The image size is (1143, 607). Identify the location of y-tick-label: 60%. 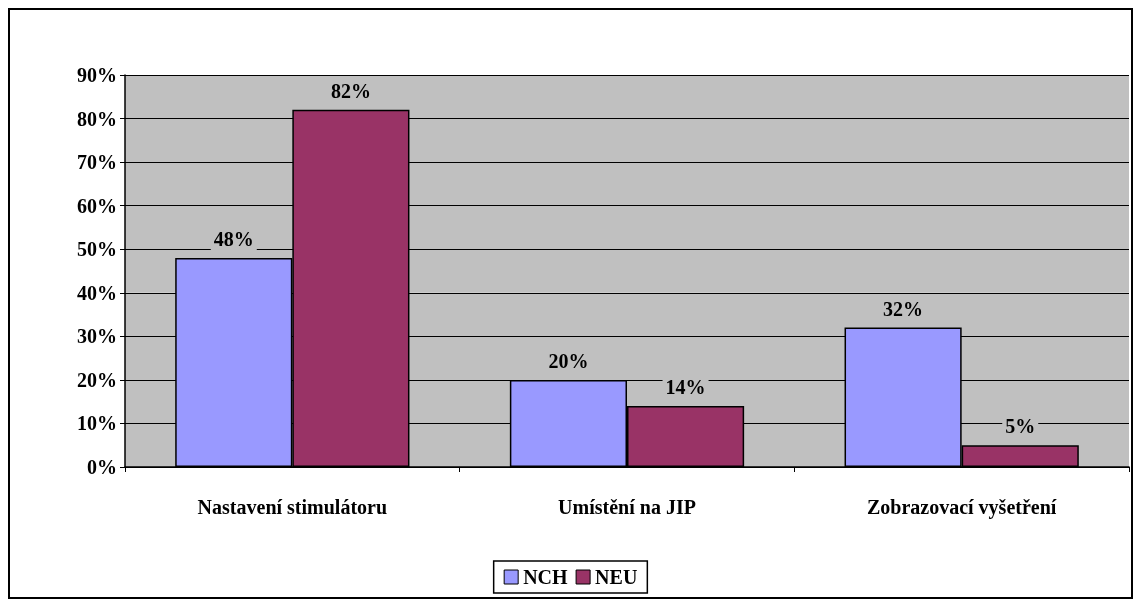
(97, 205).